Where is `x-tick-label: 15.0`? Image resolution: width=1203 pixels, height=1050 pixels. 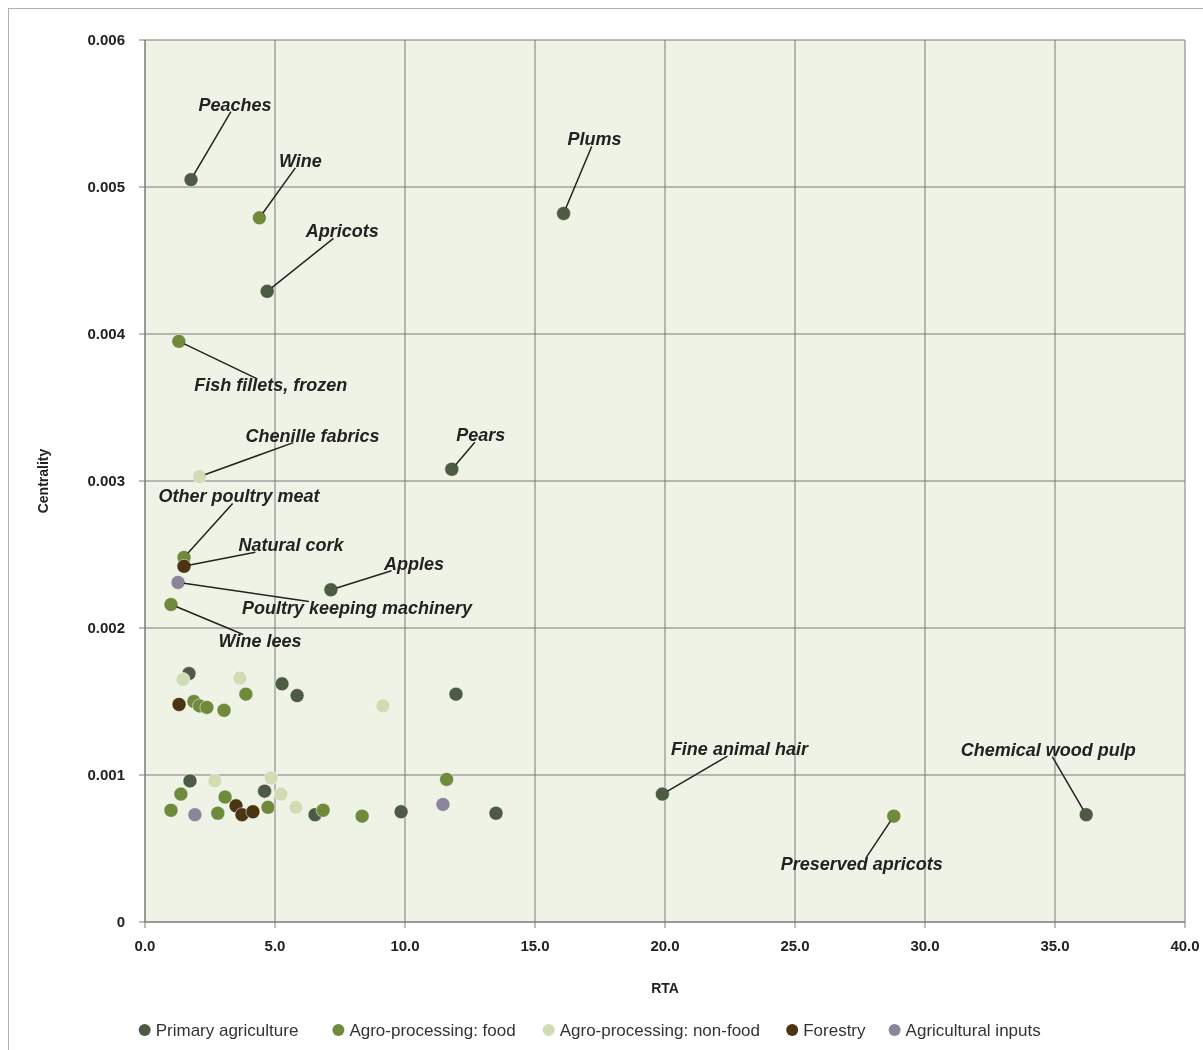
x-tick-label: 15.0 is located at coordinates (535, 945).